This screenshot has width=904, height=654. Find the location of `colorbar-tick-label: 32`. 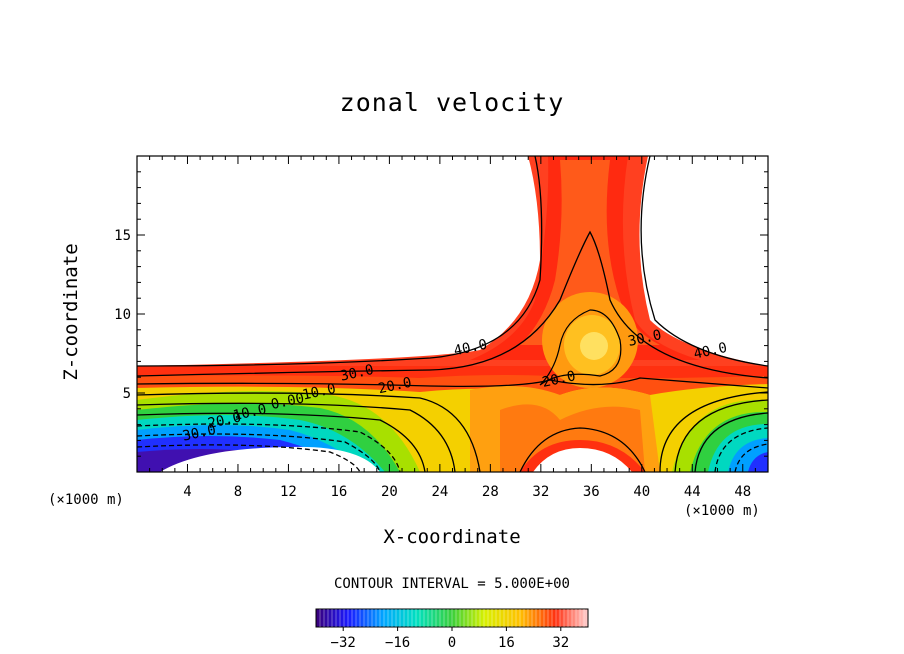

colorbar-tick-label: 32 is located at coordinates (560, 643).